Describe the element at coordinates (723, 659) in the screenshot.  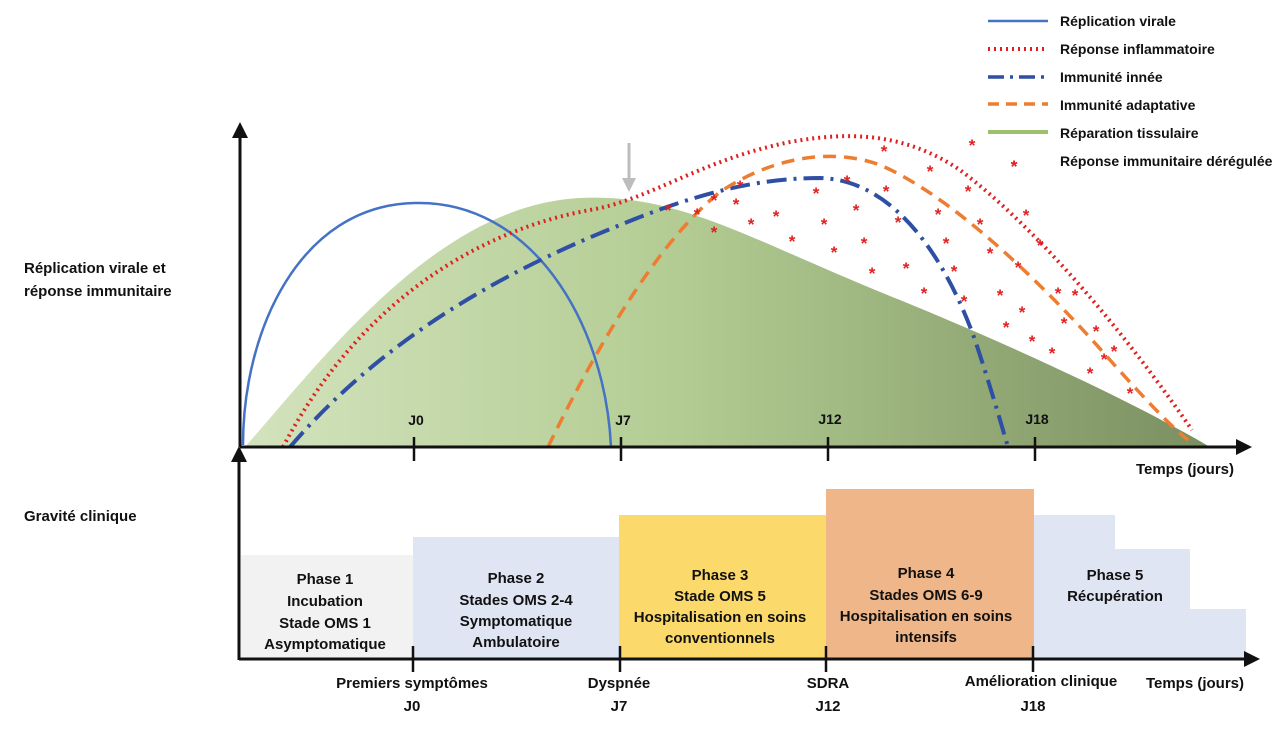
I see `bottom-tick-marks` at that location.